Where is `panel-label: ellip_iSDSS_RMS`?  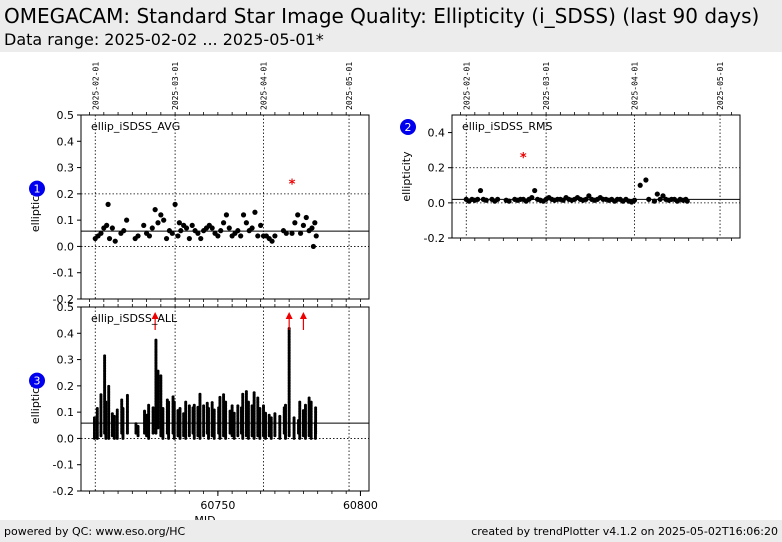
panel-label: ellip_iSDSS_RMS is located at coordinates (507, 126).